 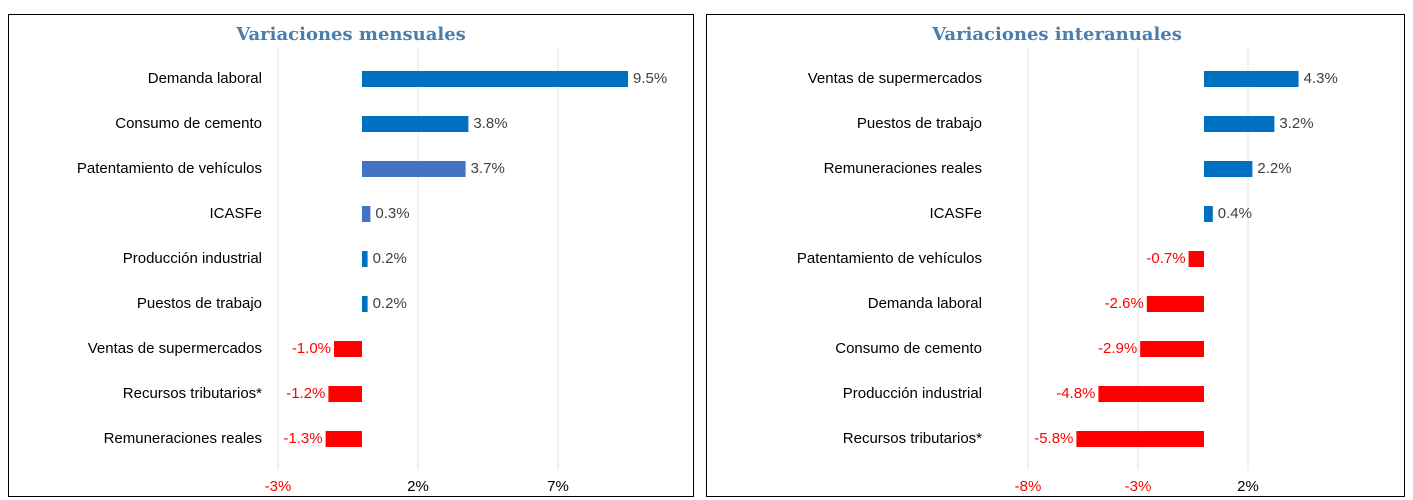 What do you see at coordinates (1274, 168) in the screenshot?
I see `value-label: 2.2%` at bounding box center [1274, 168].